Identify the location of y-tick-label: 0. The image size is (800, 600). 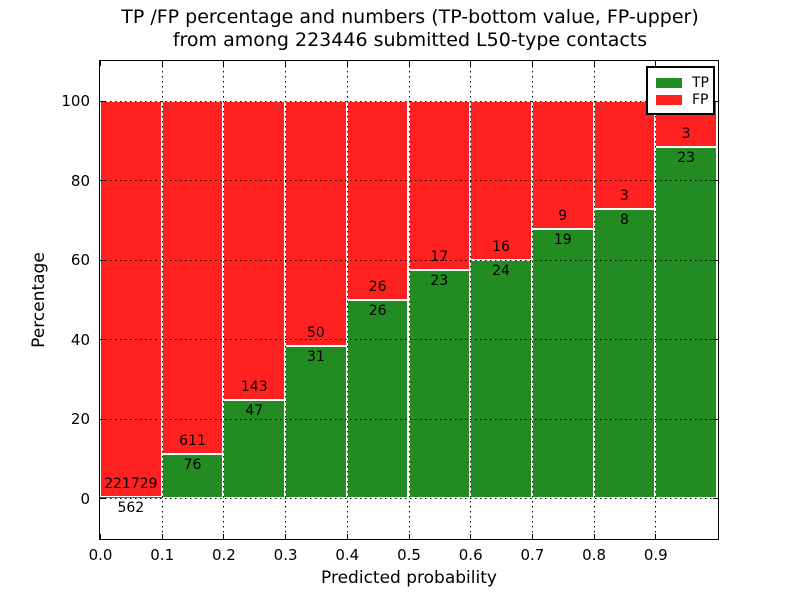
(85, 498).